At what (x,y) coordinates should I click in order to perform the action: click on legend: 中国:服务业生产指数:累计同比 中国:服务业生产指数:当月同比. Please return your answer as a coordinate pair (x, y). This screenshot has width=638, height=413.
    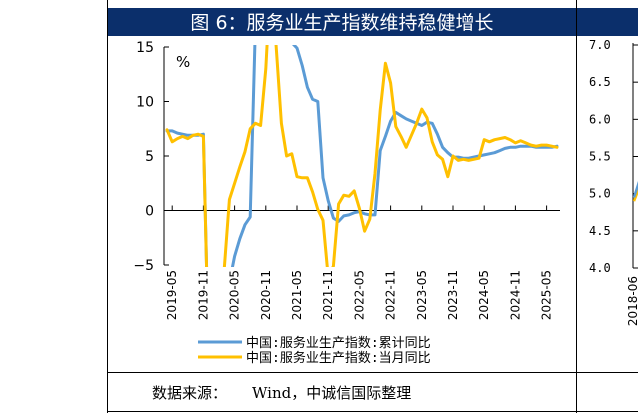
    Looking at the image, I should click on (314, 350).